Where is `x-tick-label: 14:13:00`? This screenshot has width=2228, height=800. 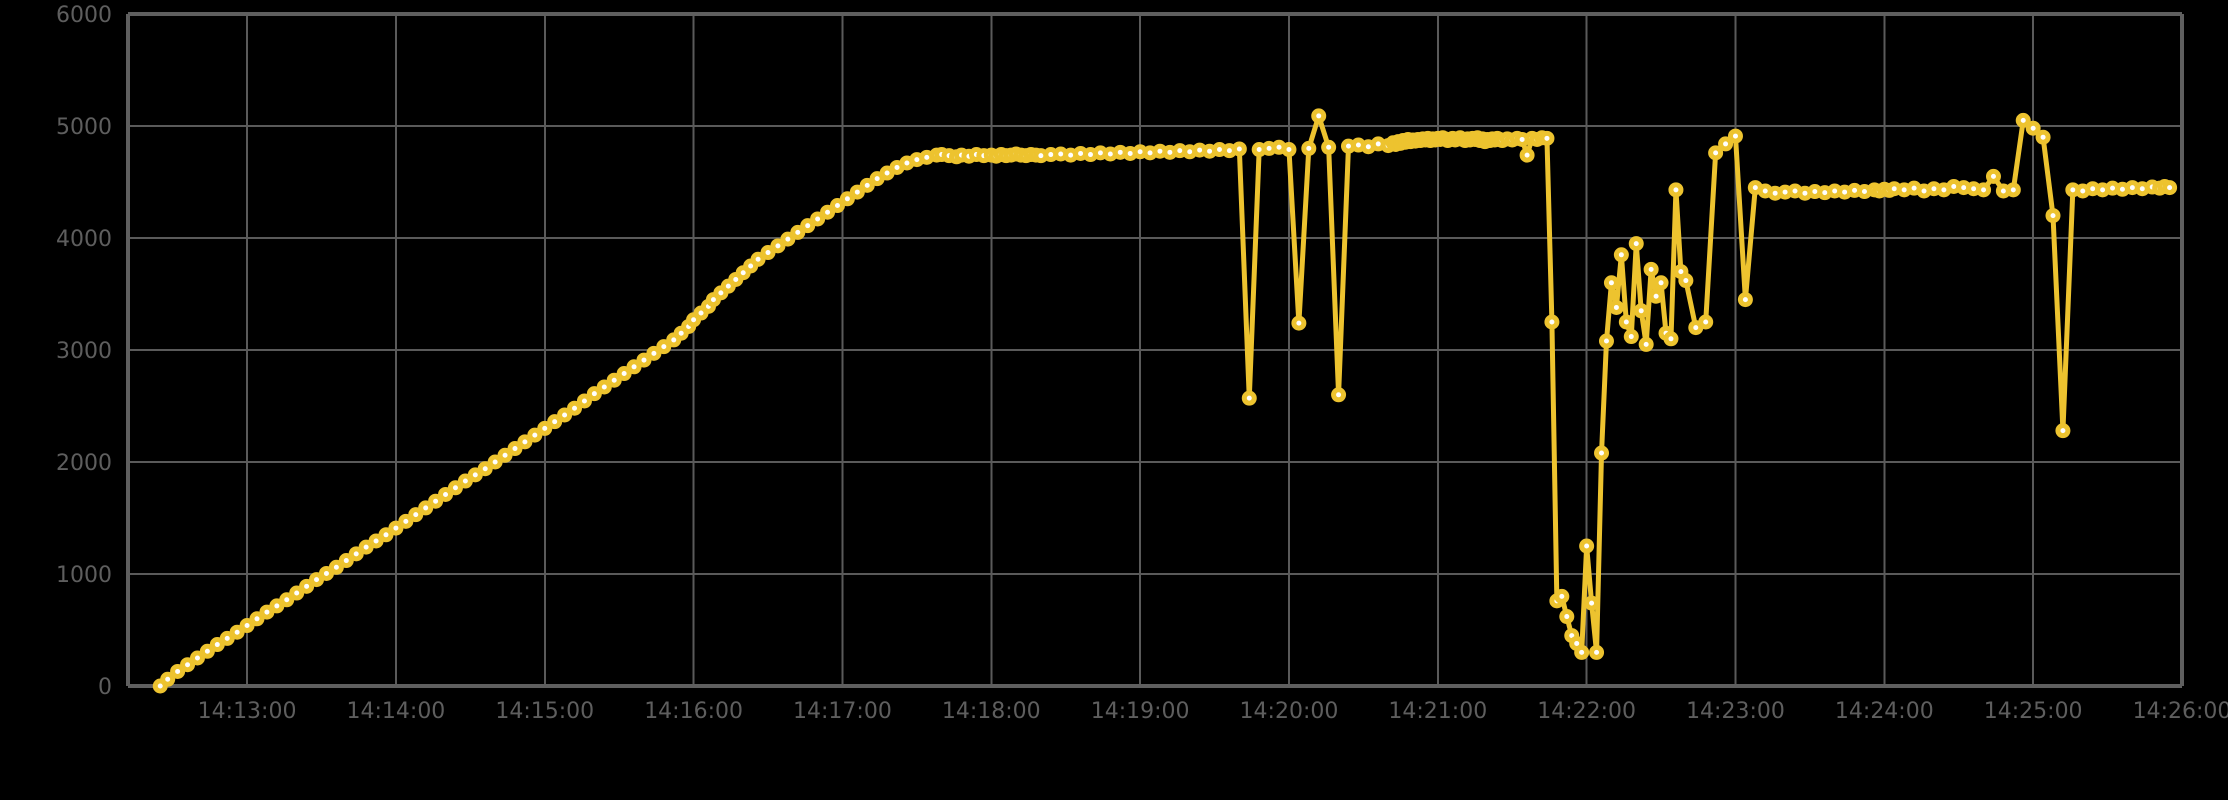
x-tick-label: 14:13:00 is located at coordinates (247, 711).